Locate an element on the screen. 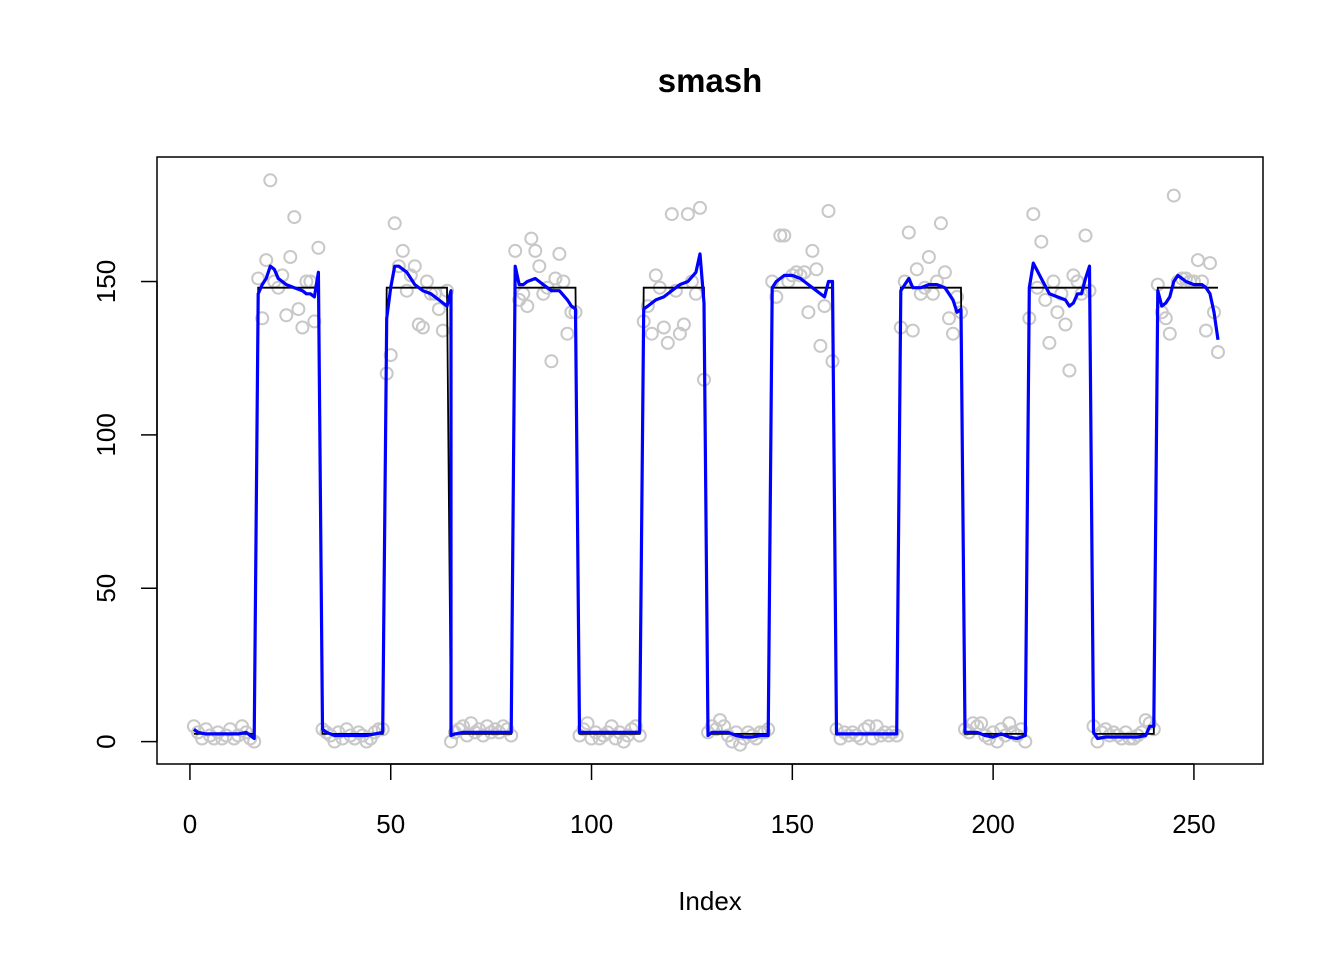  y-tick-label: 100 is located at coordinates (106, 434).